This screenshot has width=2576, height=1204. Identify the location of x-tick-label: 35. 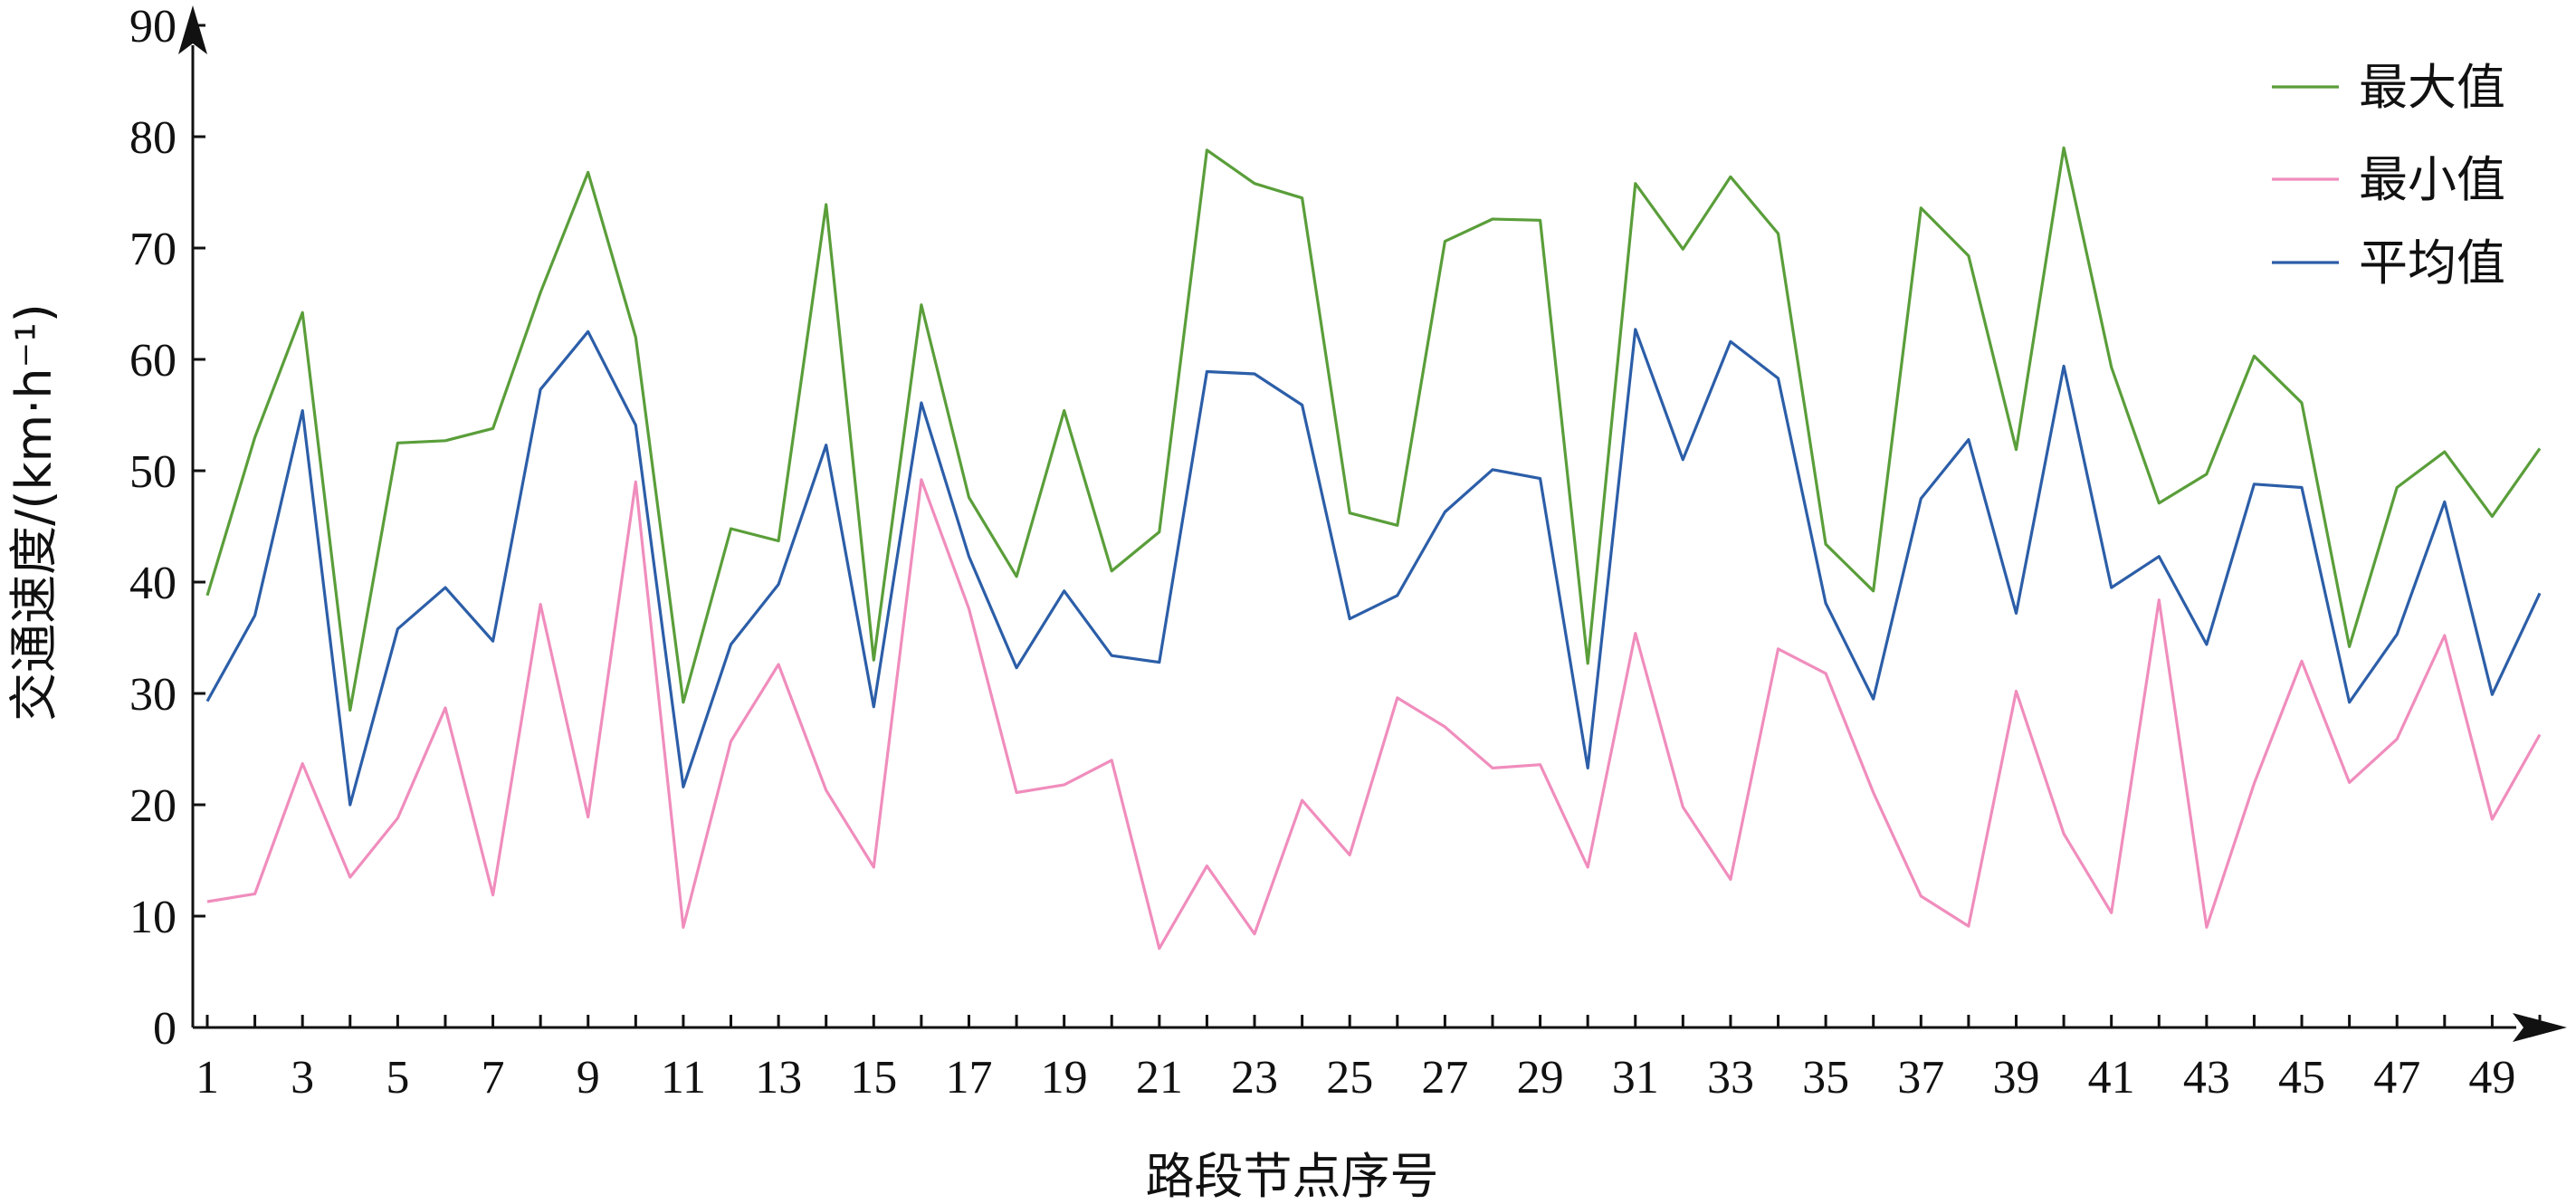
(1826, 1078).